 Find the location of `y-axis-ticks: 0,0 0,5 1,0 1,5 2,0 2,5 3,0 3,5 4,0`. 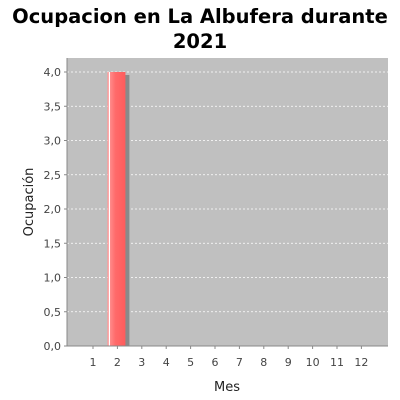

y-axis-ticks: 0,0 0,5 1,0 1,5 2,0 2,5 3,0 3,5 4,0 is located at coordinates (55, 209).